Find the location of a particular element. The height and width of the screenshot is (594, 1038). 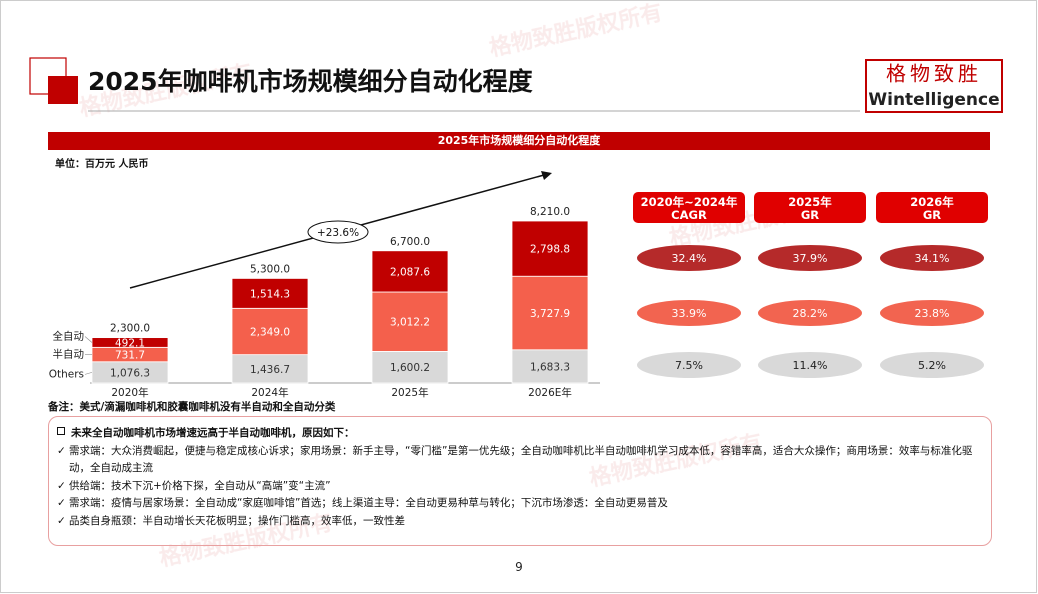

total-label: 5,300.0 is located at coordinates (270, 269).